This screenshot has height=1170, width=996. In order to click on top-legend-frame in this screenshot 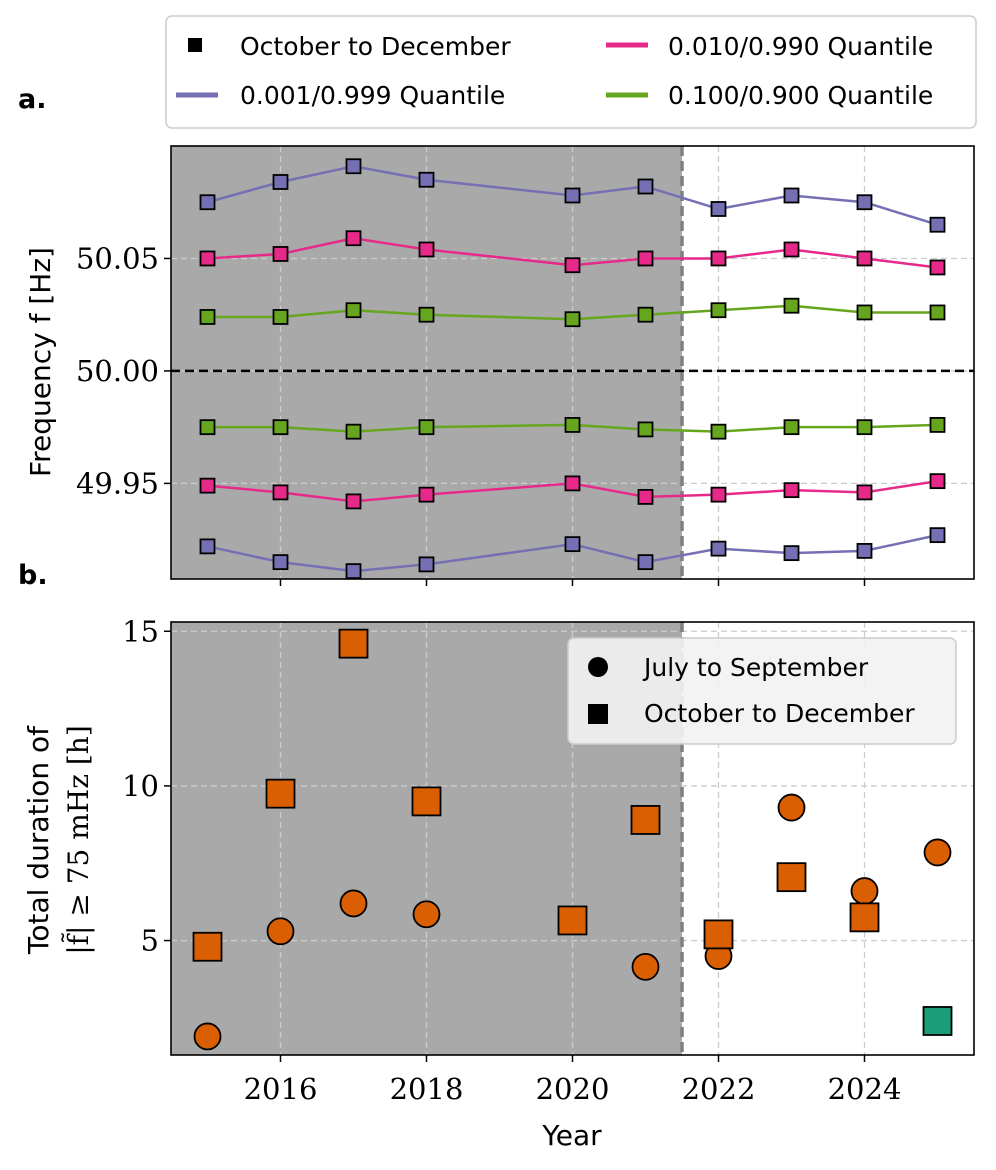, I will do `click(571, 72)`.